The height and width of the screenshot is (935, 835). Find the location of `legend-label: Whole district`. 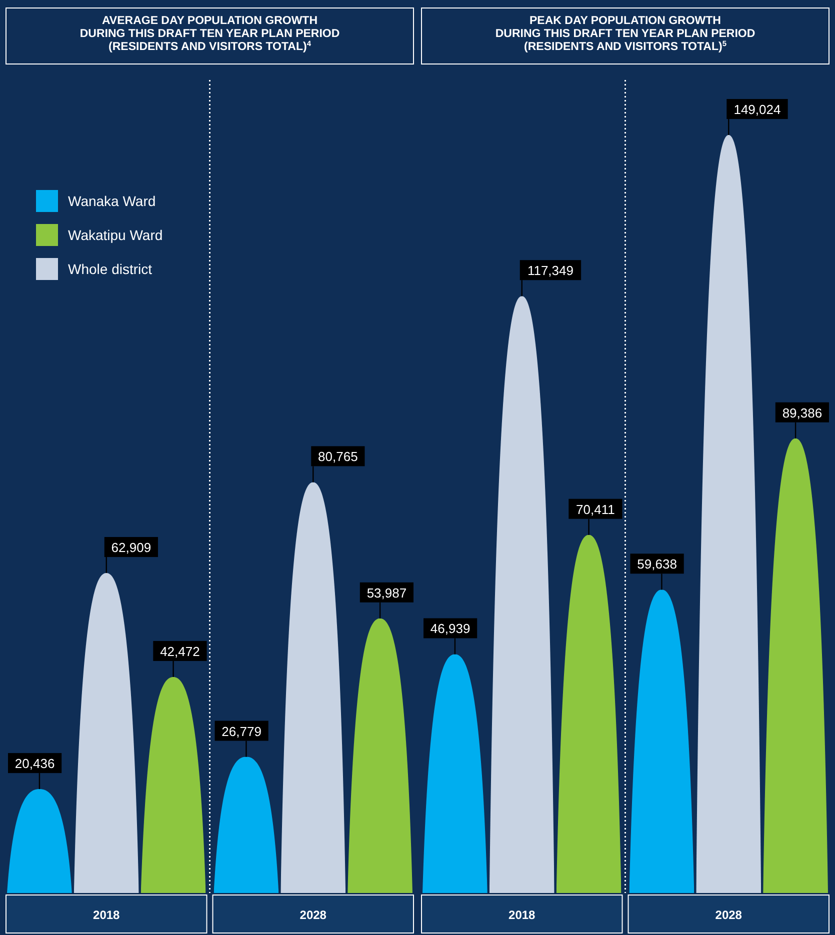

legend-label: Whole district is located at coordinates (110, 269).